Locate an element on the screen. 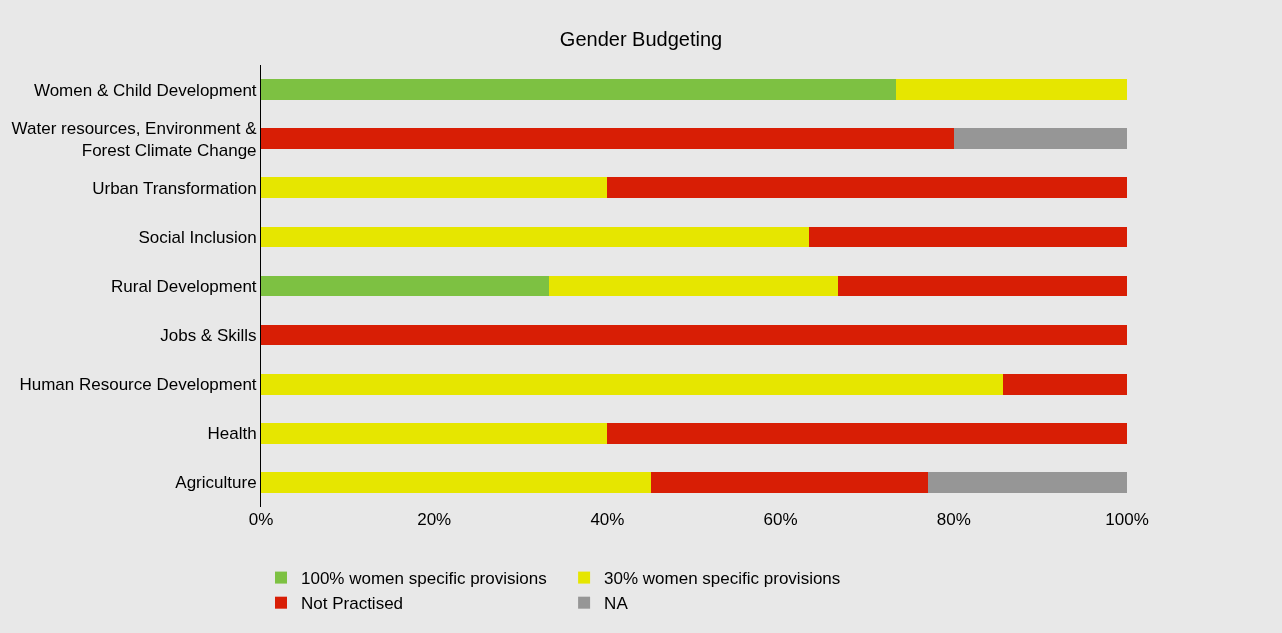  legend-label: Not Practised is located at coordinates (352, 604).